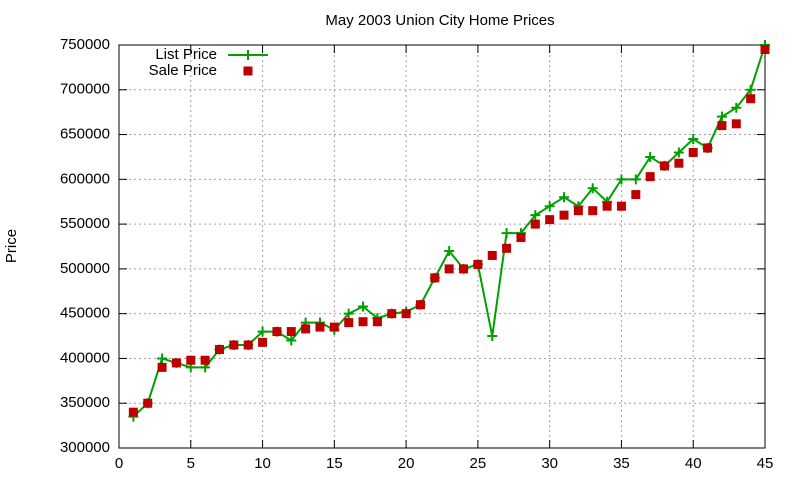  Describe the element at coordinates (186, 54) in the screenshot. I see `legend-label: List Price` at that location.